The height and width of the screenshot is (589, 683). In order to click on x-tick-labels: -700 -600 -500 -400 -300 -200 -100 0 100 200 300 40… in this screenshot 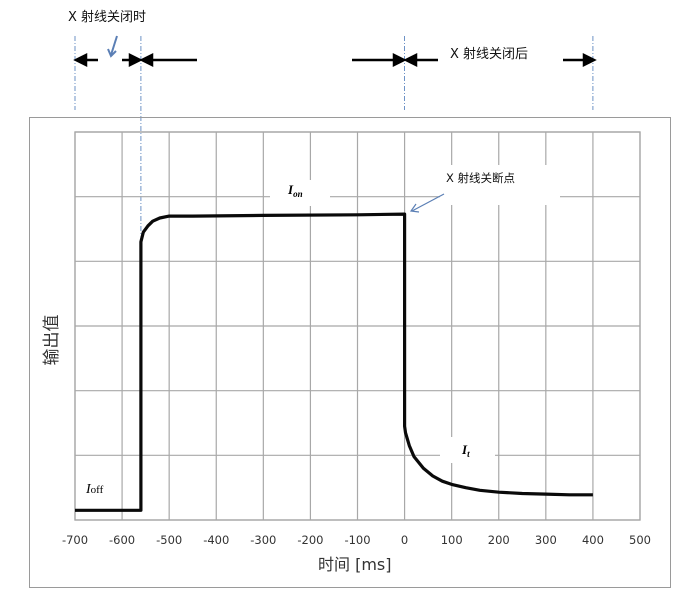, I will do `click(356, 540)`.